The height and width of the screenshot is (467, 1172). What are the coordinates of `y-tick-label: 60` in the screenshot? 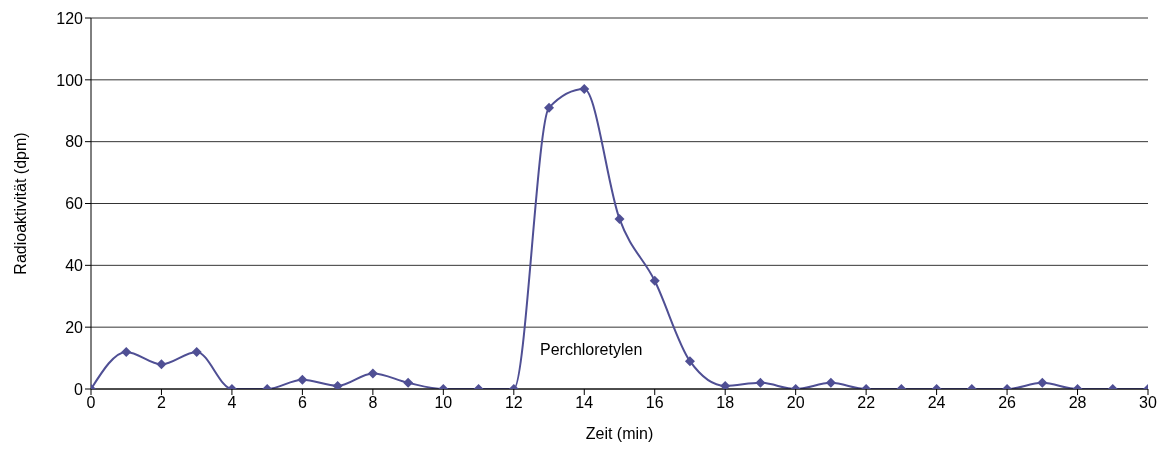 It's located at (74, 204).